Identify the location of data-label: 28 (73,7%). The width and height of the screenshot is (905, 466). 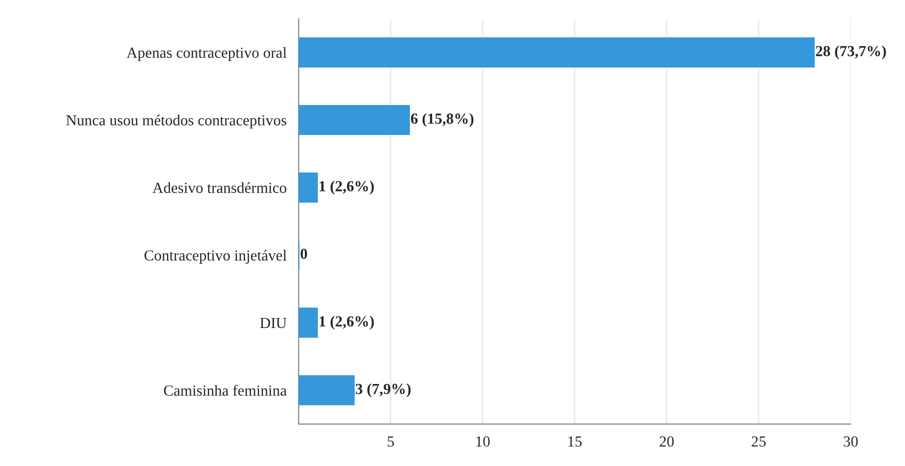
(851, 52).